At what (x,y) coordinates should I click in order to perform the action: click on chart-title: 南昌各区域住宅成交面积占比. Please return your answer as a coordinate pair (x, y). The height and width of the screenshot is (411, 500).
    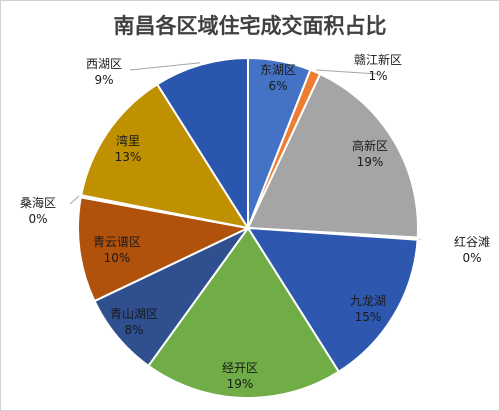
    Looking at the image, I should click on (250, 26).